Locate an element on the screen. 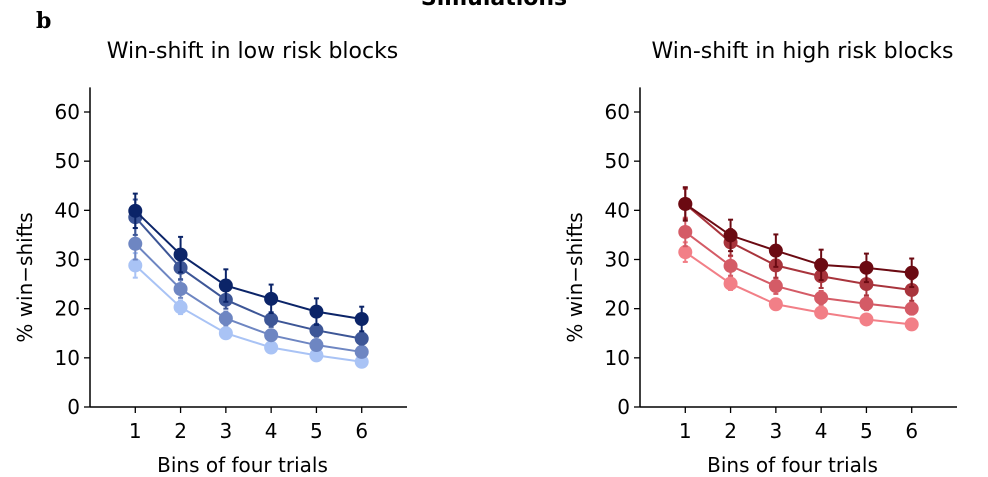 This screenshot has width=988, height=477. figure-suptitle: Simulations is located at coordinates (494, 5).